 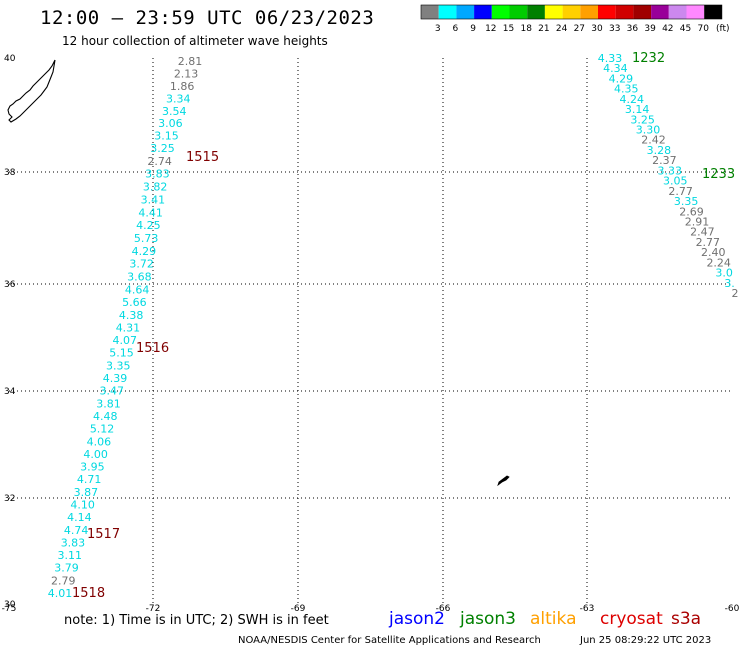 What do you see at coordinates (66, 568) in the screenshot?
I see `wave-height-reading-west: 3.79` at bounding box center [66, 568].